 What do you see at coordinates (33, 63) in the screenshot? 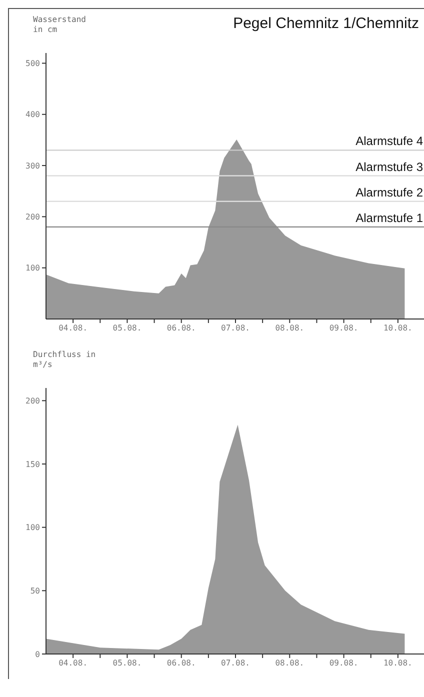
I see `y-tick-label: 500` at bounding box center [33, 63].